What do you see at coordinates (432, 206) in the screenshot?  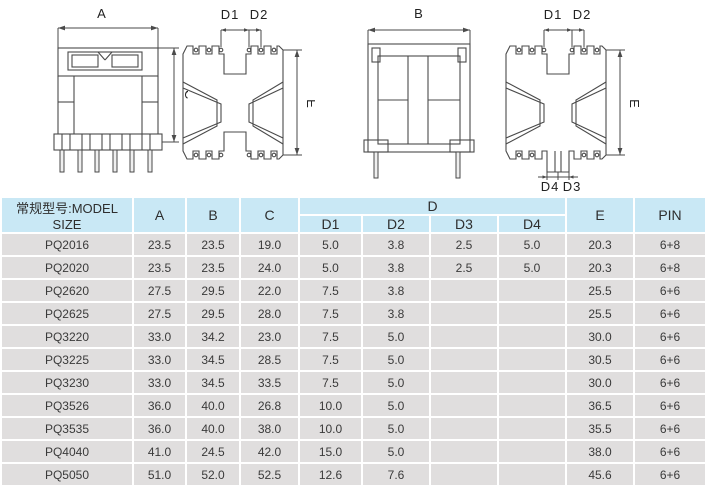 I see `header-d-group: D` at bounding box center [432, 206].